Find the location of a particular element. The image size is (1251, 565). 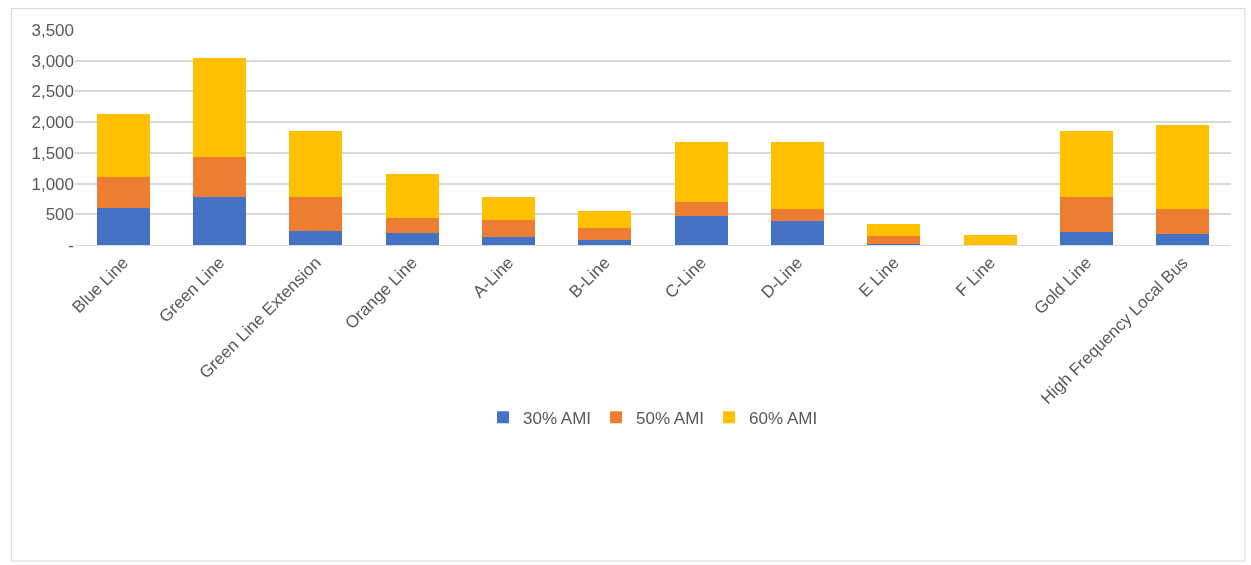

y-tick-label: 500 is located at coordinates (59, 215).